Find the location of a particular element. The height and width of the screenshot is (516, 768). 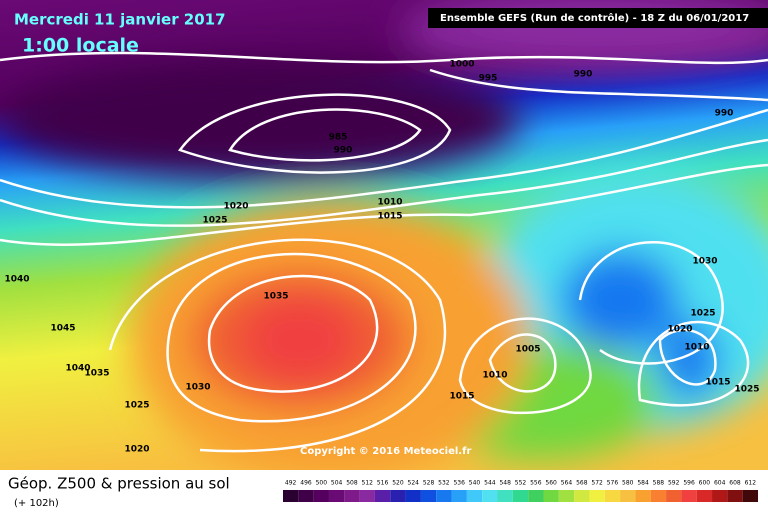

scale-label: 576 is located at coordinates (613, 483).